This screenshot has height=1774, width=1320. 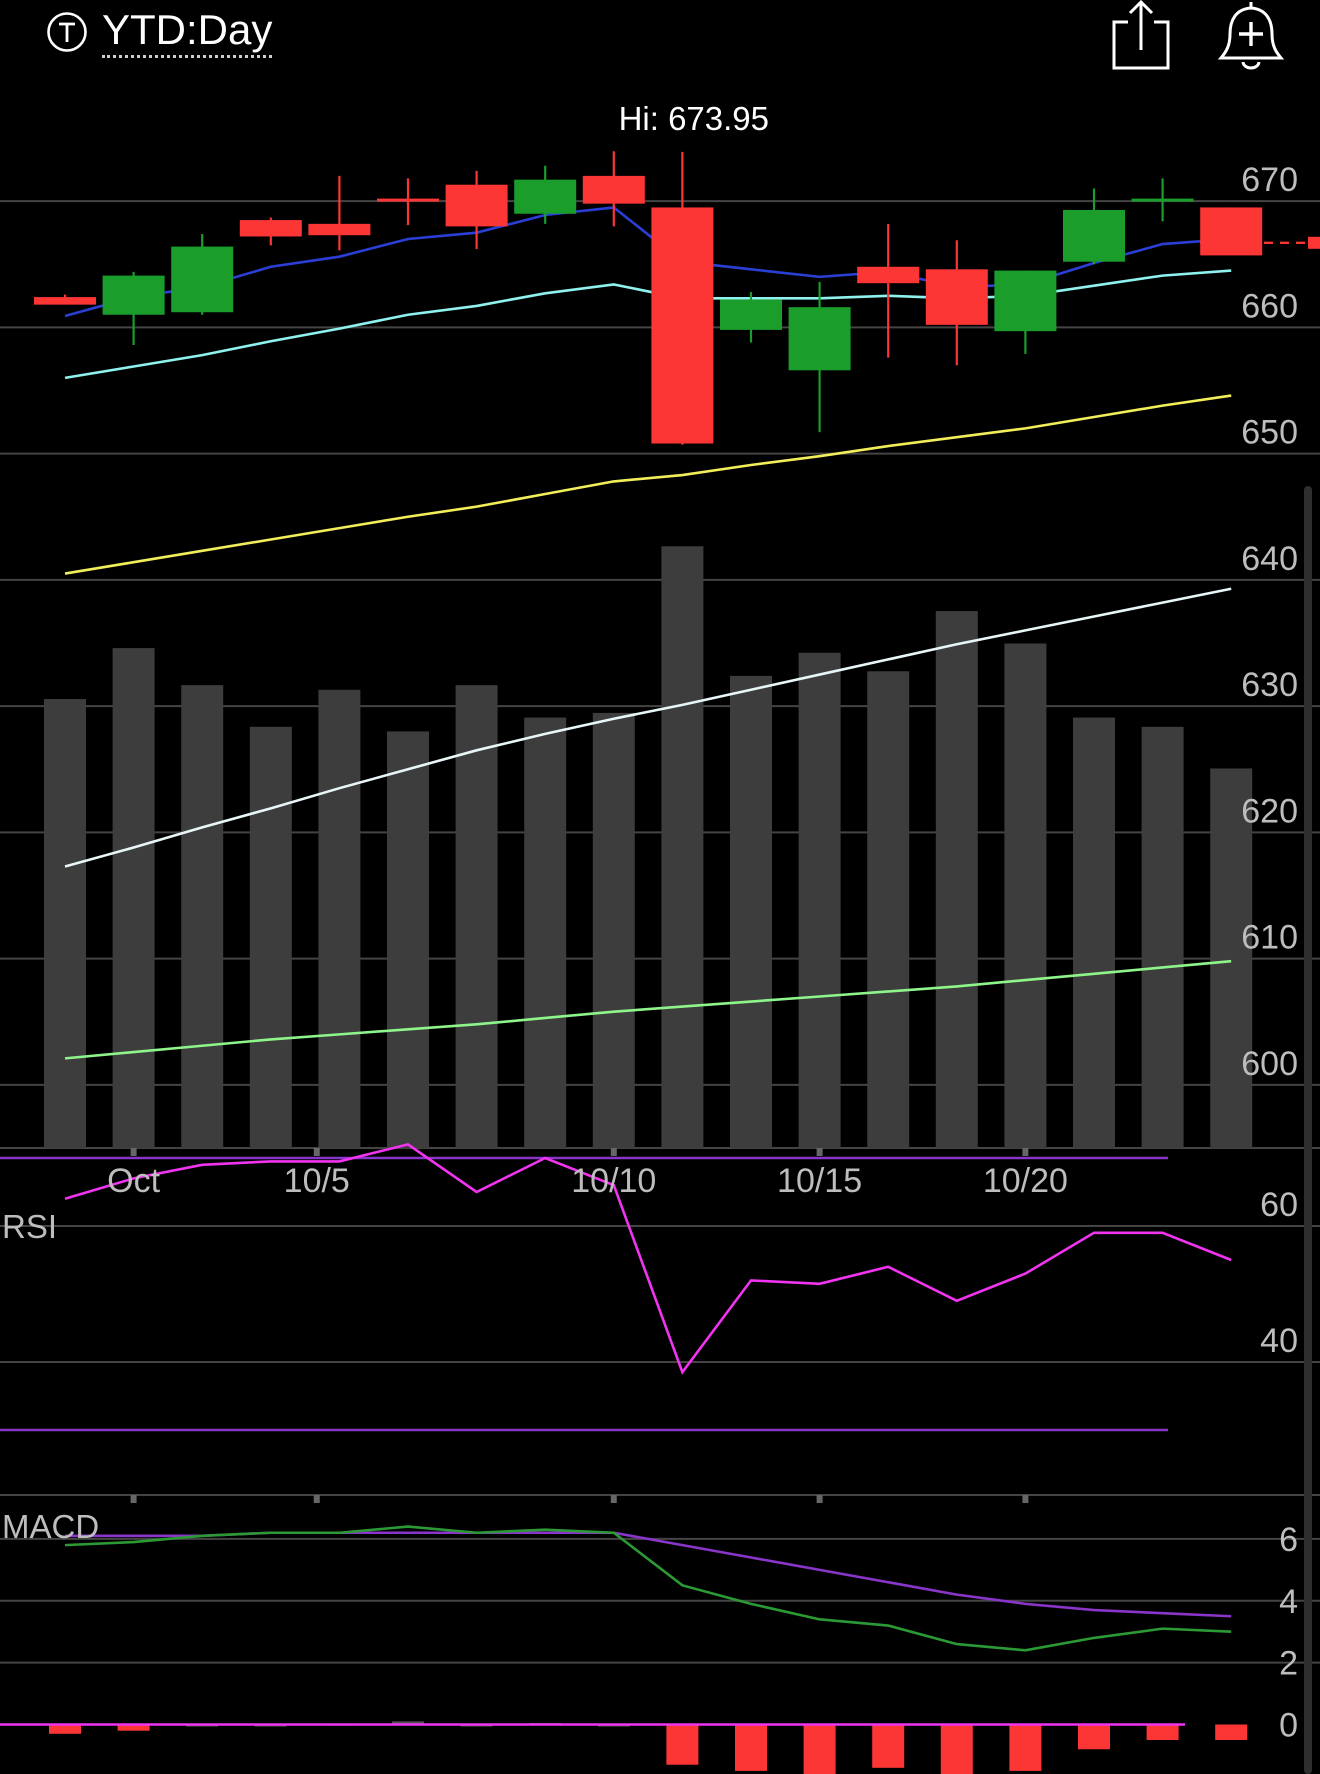 What do you see at coordinates (29, 1226) in the screenshot?
I see `rsi-label: RSI` at bounding box center [29, 1226].